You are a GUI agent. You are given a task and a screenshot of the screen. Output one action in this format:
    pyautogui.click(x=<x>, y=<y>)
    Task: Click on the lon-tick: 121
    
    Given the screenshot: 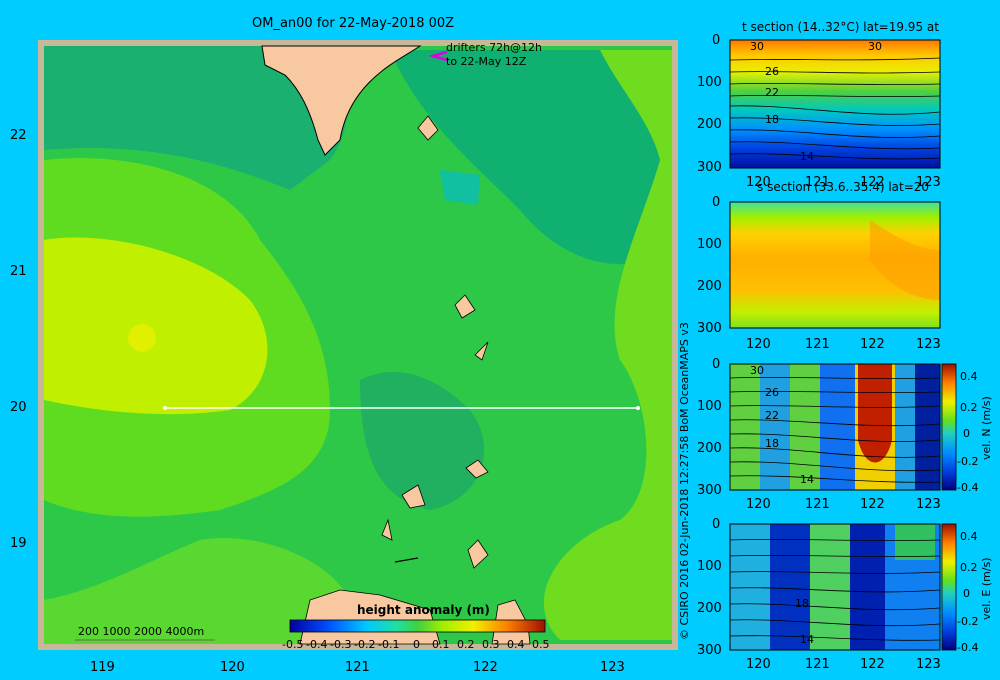 What is the action you would take?
    pyautogui.click(x=357, y=667)
    